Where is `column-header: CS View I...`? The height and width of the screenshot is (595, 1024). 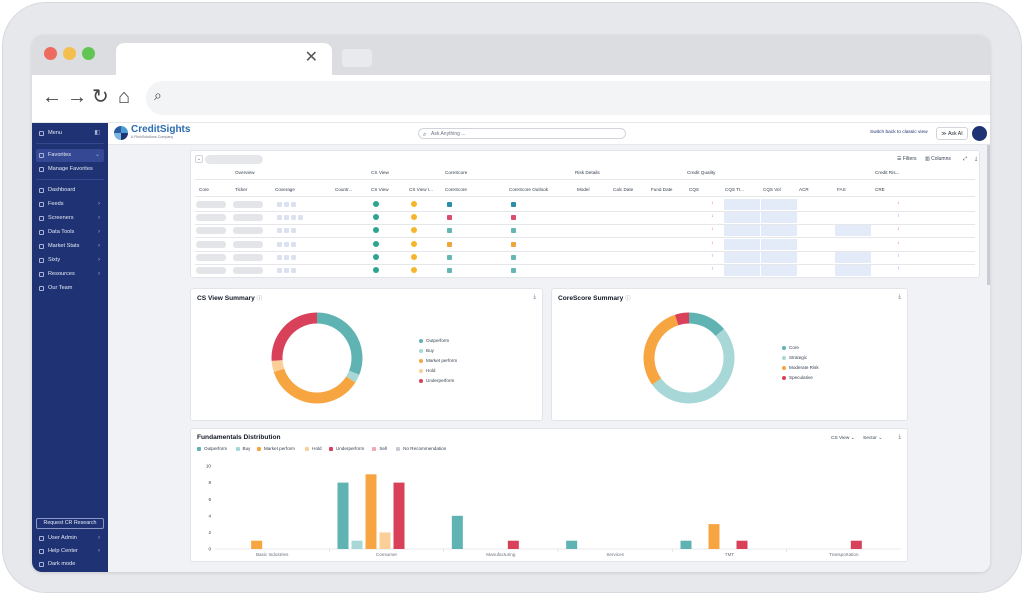 column-header: CS View I... is located at coordinates (421, 189).